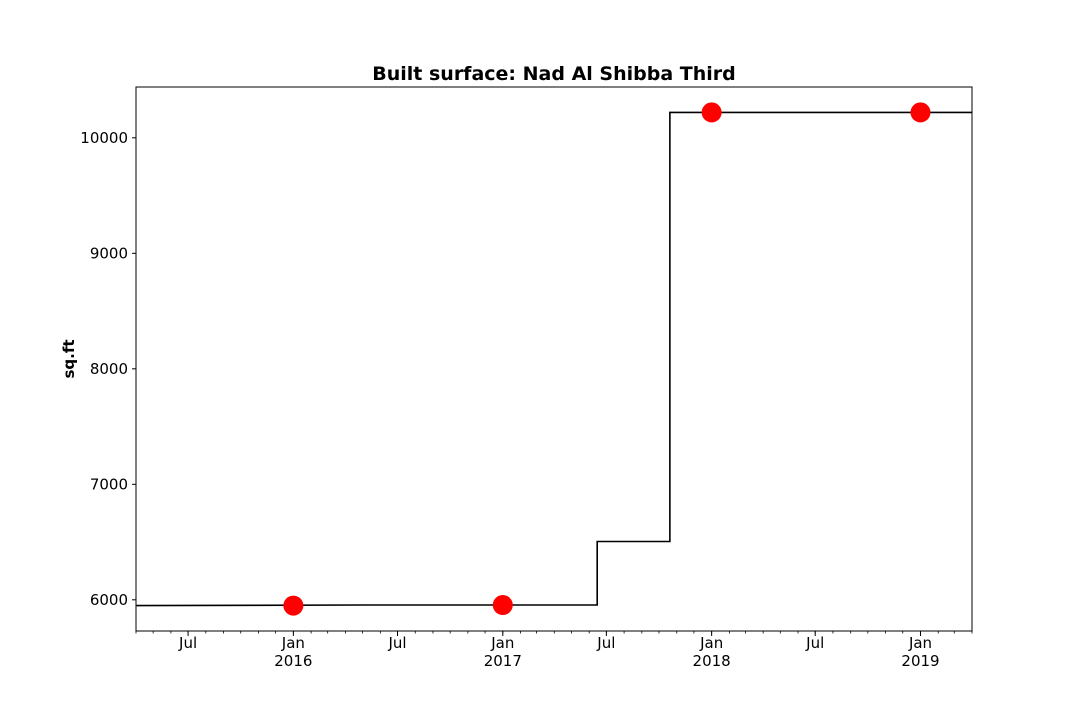  I want to click on x-tick-year-label: 2016, so click(293, 661).